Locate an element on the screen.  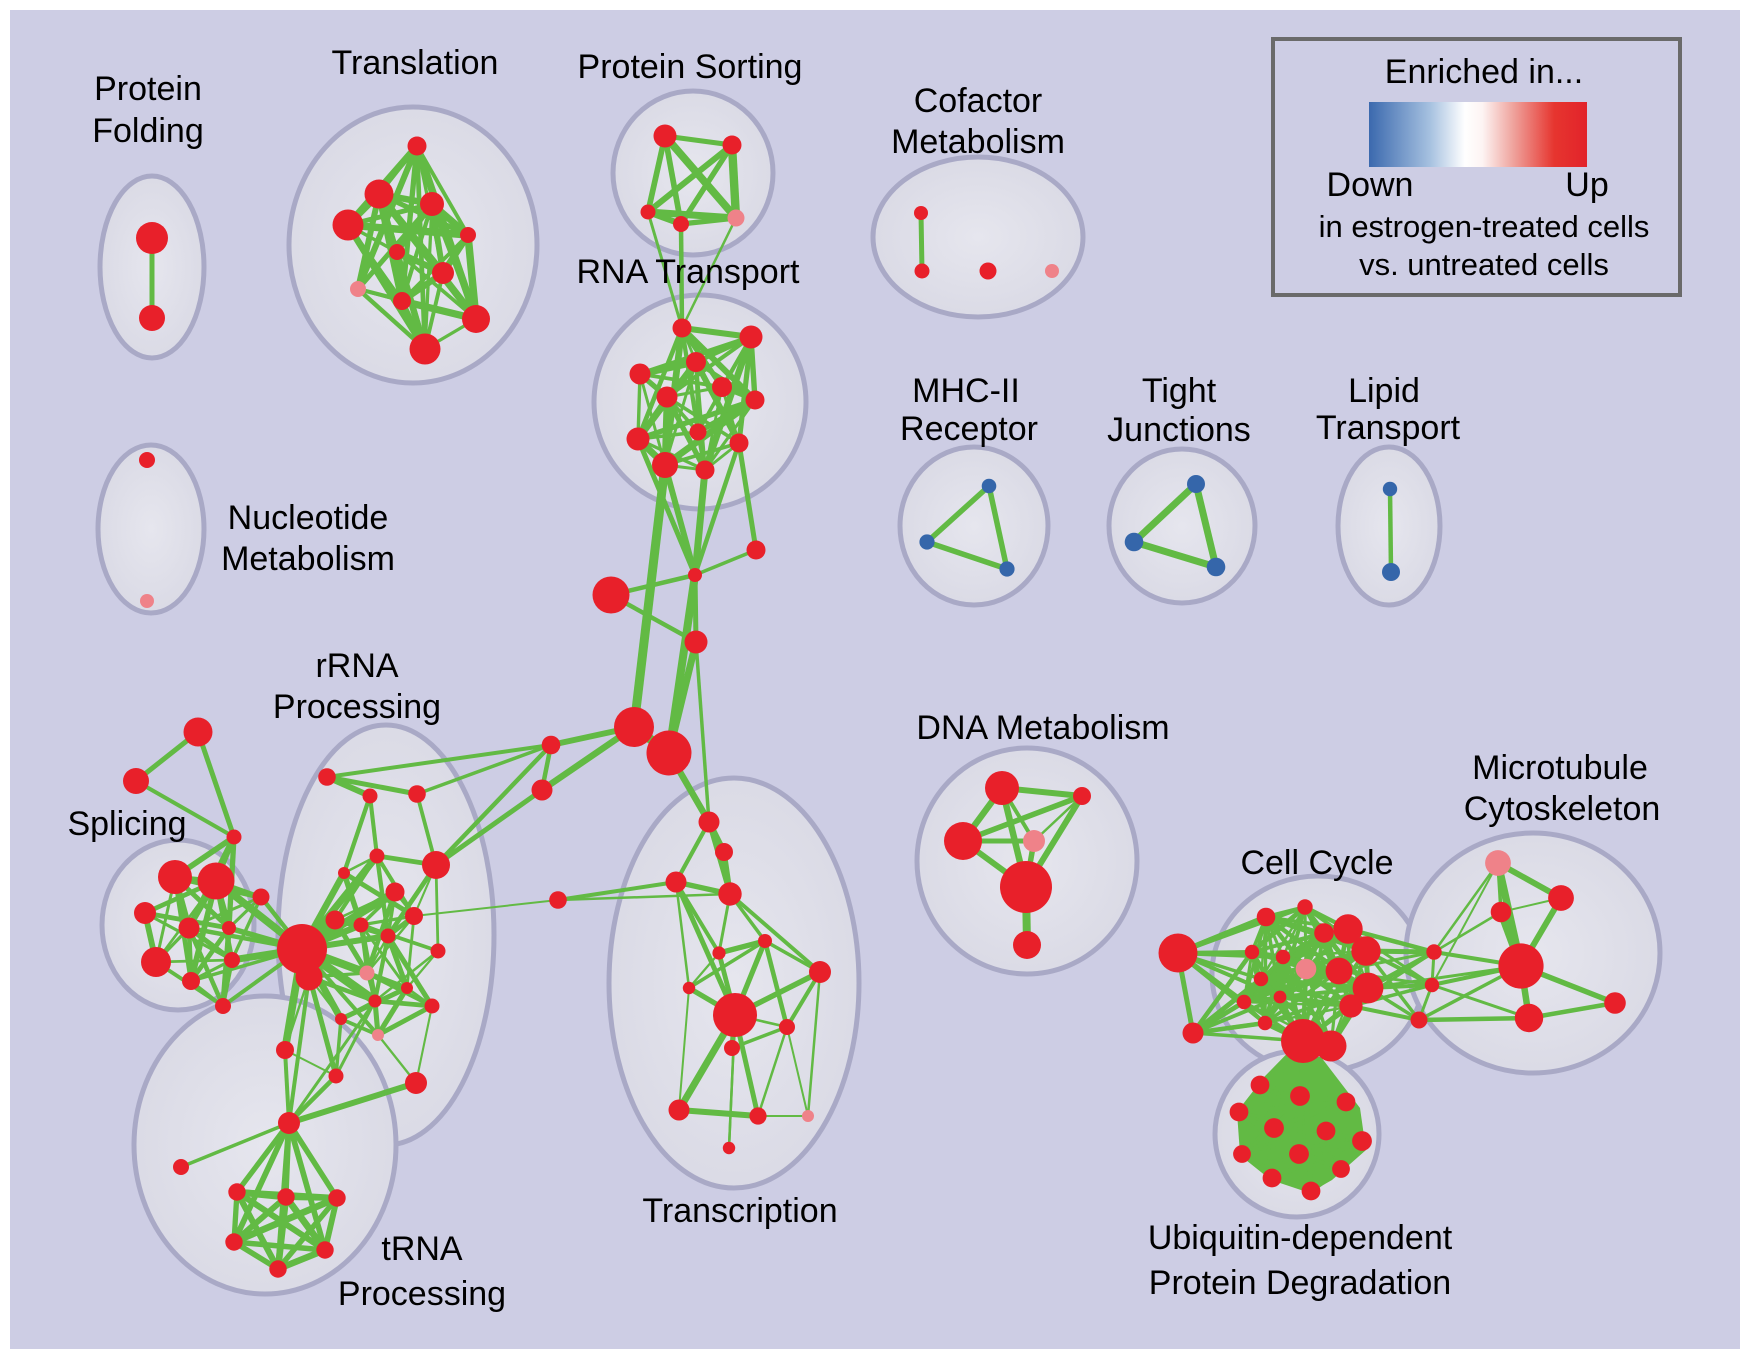
svg-text: RNA Transport is located at coordinates (689, 272).